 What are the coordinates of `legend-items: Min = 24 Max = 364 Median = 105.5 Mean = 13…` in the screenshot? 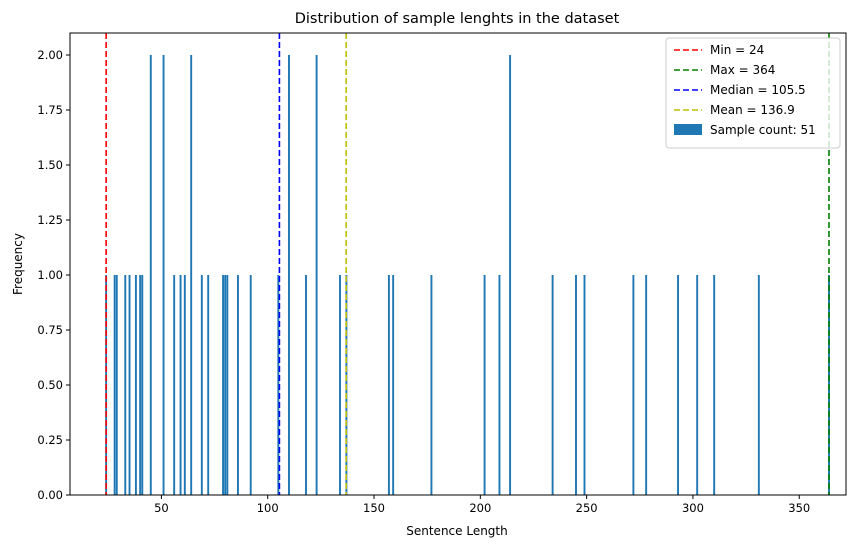 It's located at (745, 90).